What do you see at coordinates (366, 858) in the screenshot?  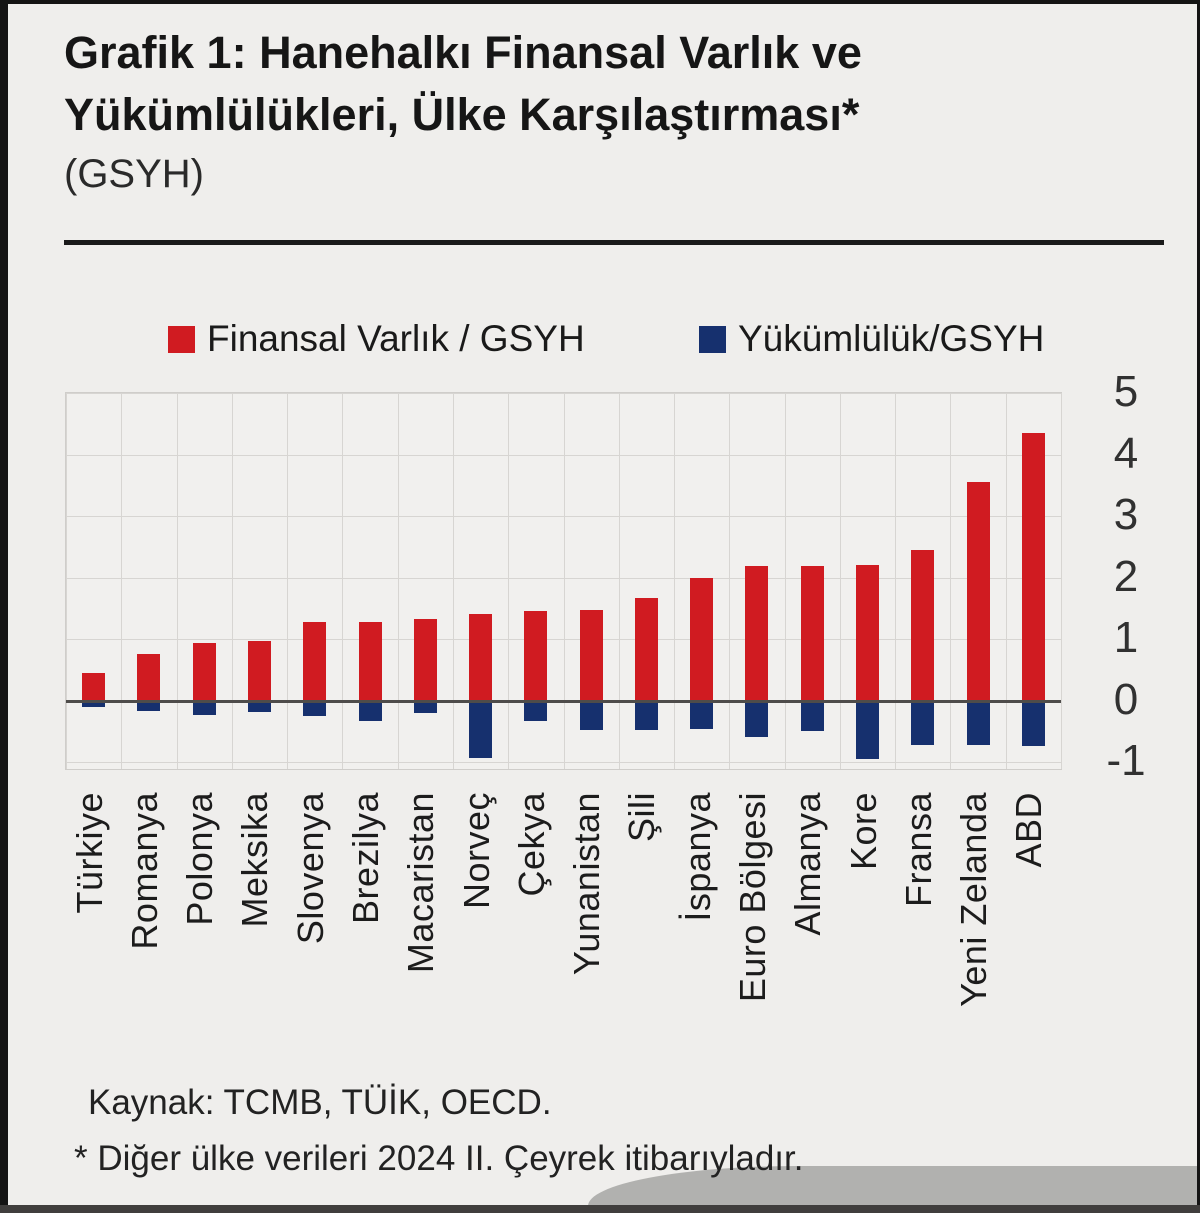 I see `x-label-Brezilya: Brezilya` at bounding box center [366, 858].